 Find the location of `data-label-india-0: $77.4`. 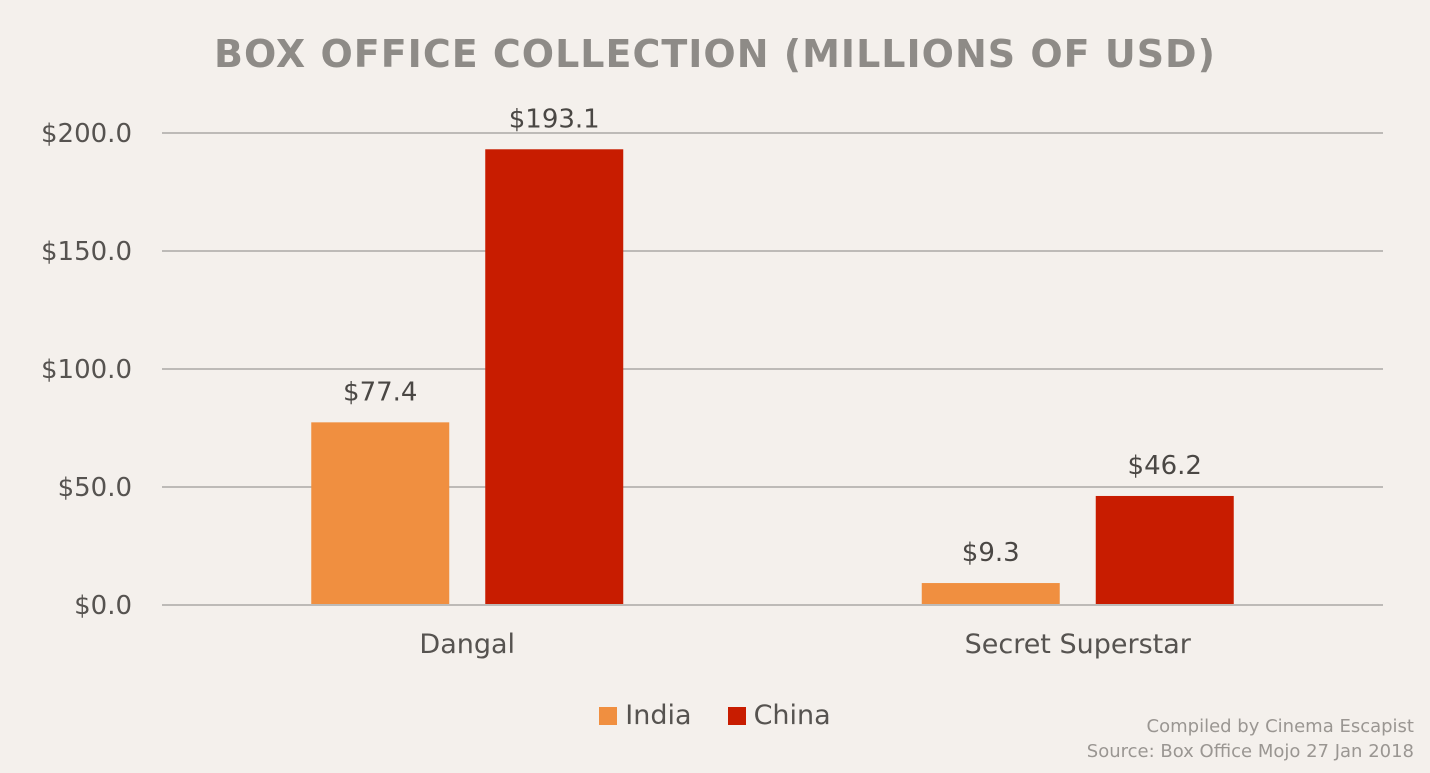

data-label-india-0: $77.4 is located at coordinates (380, 392).